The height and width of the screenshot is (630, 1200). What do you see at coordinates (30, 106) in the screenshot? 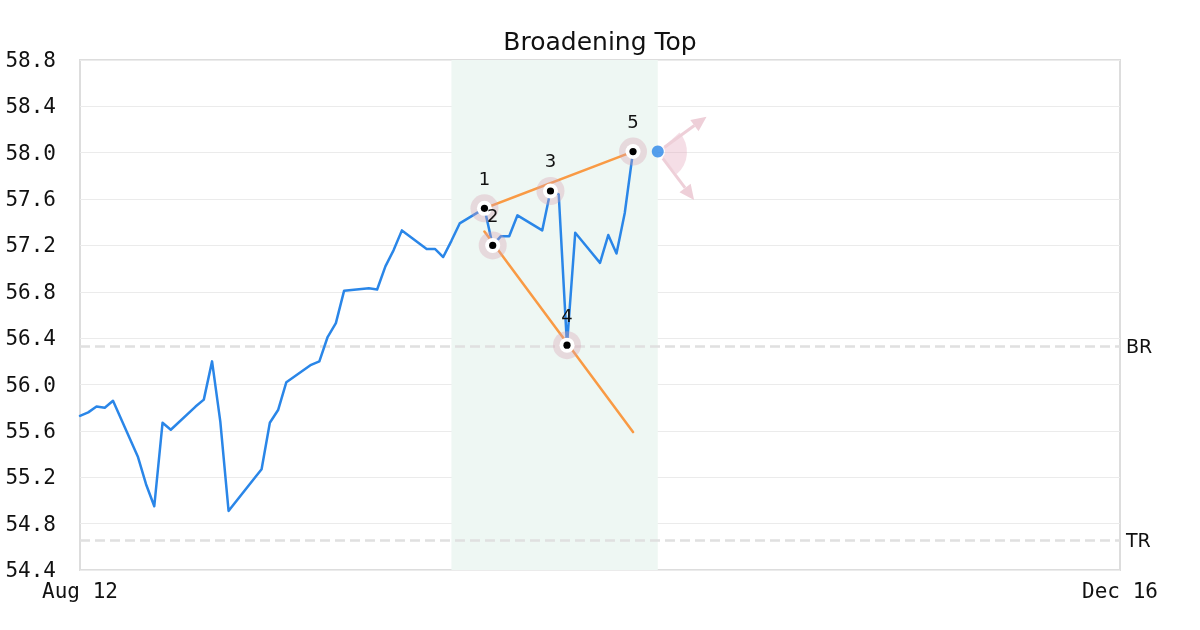
I see `y-tick-label: 58.4` at bounding box center [30, 106].